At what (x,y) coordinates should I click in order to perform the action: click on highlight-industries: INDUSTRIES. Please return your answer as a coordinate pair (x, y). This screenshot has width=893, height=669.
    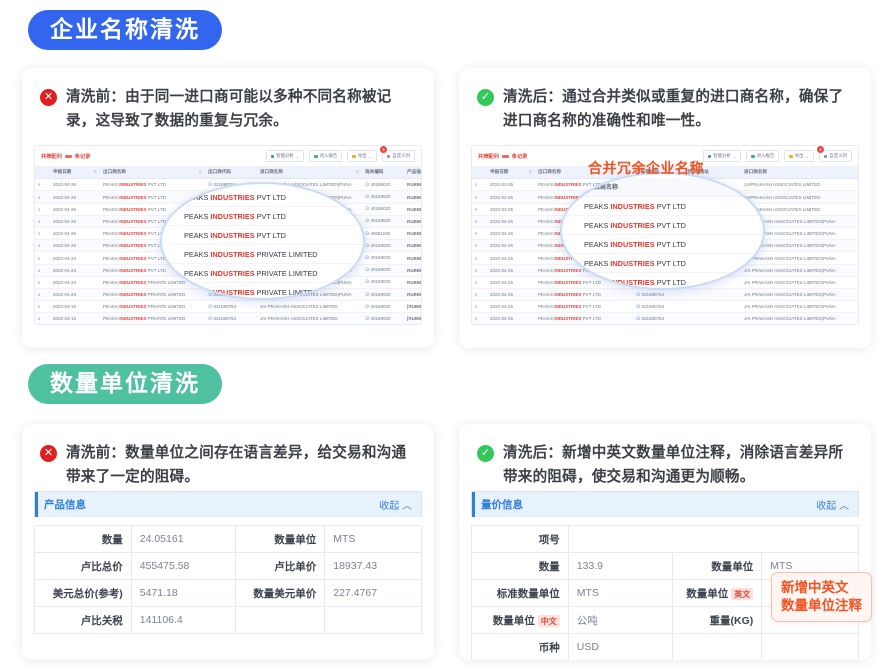
    Looking at the image, I should click on (133, 319).